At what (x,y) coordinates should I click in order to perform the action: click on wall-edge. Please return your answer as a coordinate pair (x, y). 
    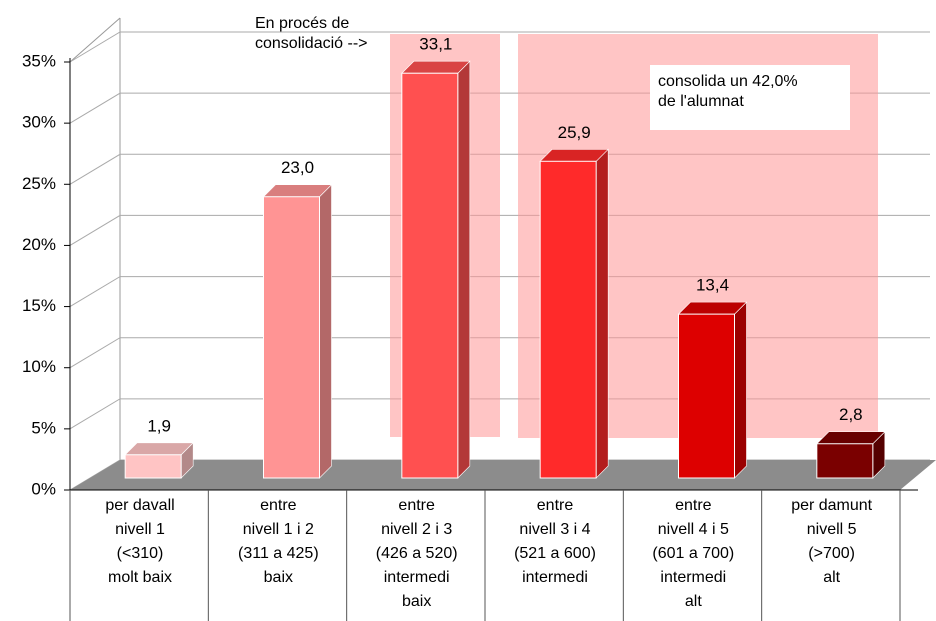
    Looking at the image, I should click on (95, 40).